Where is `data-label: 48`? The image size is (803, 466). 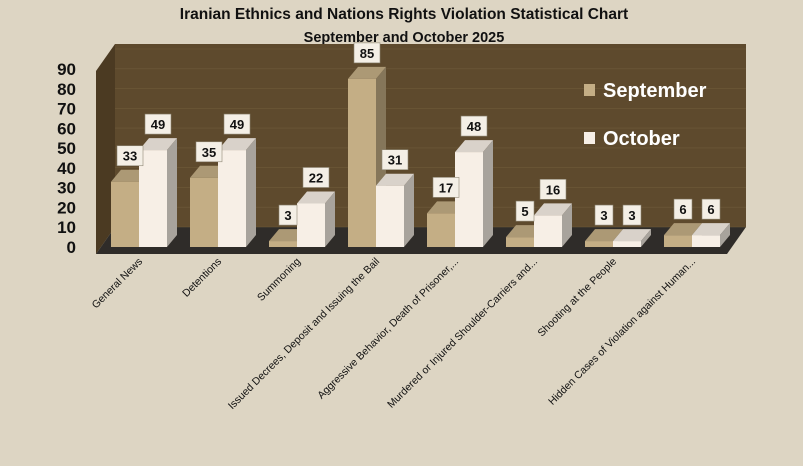 data-label: 48 is located at coordinates (474, 126).